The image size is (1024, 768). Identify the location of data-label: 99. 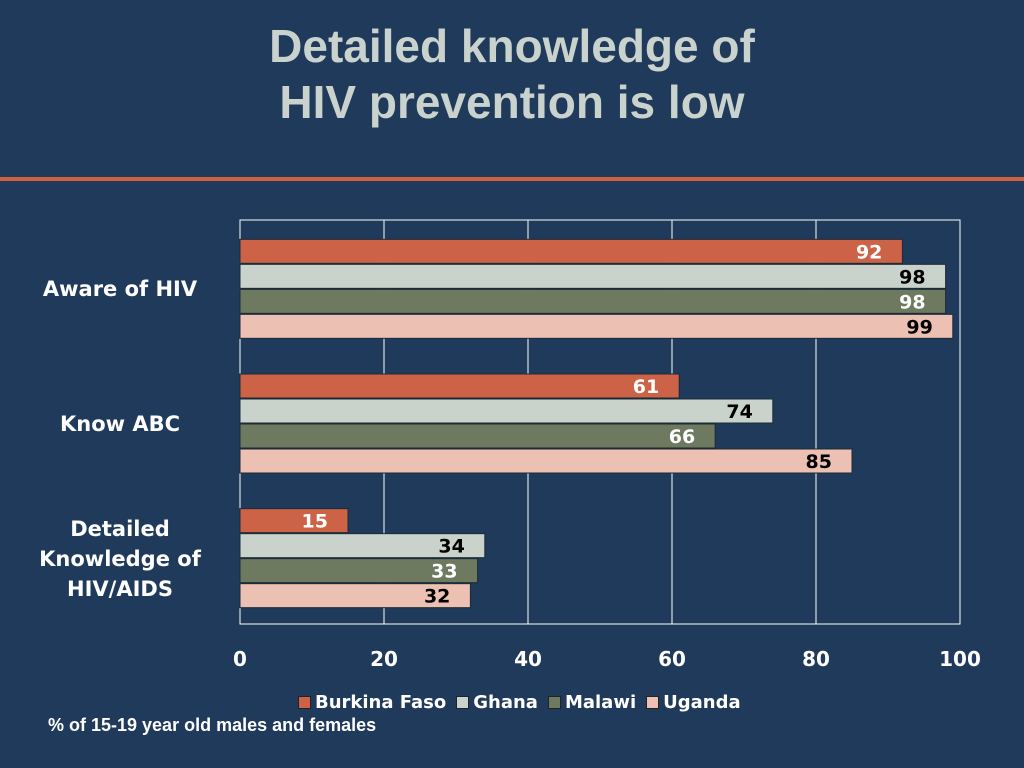
(919, 327).